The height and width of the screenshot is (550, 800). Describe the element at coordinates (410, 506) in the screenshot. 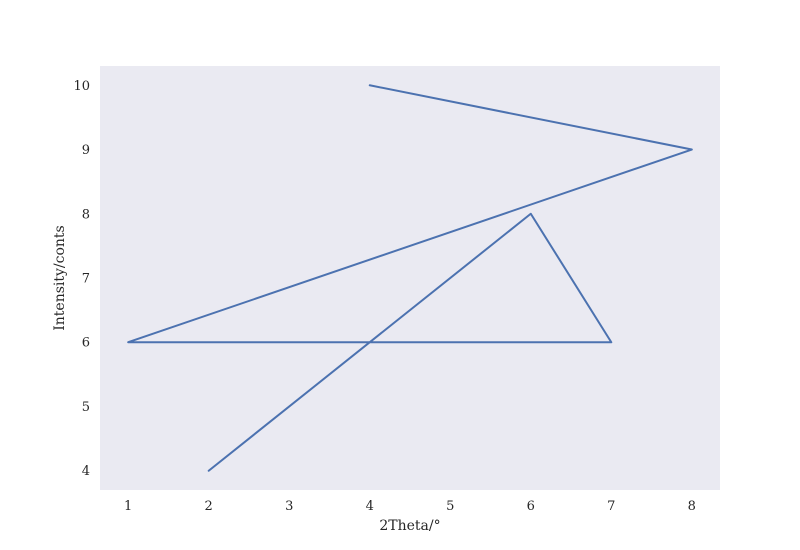

I see `x-tick-labels: 1 2 3 4 5 6 7 8` at that location.